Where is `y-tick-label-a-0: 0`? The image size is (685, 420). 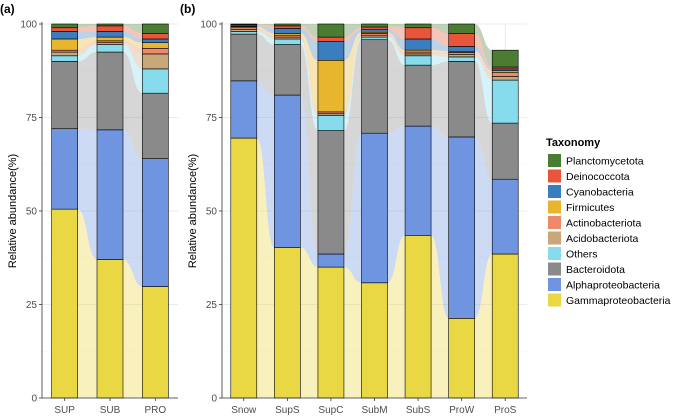 y-tick-label-a-0: 0 is located at coordinates (34, 399).